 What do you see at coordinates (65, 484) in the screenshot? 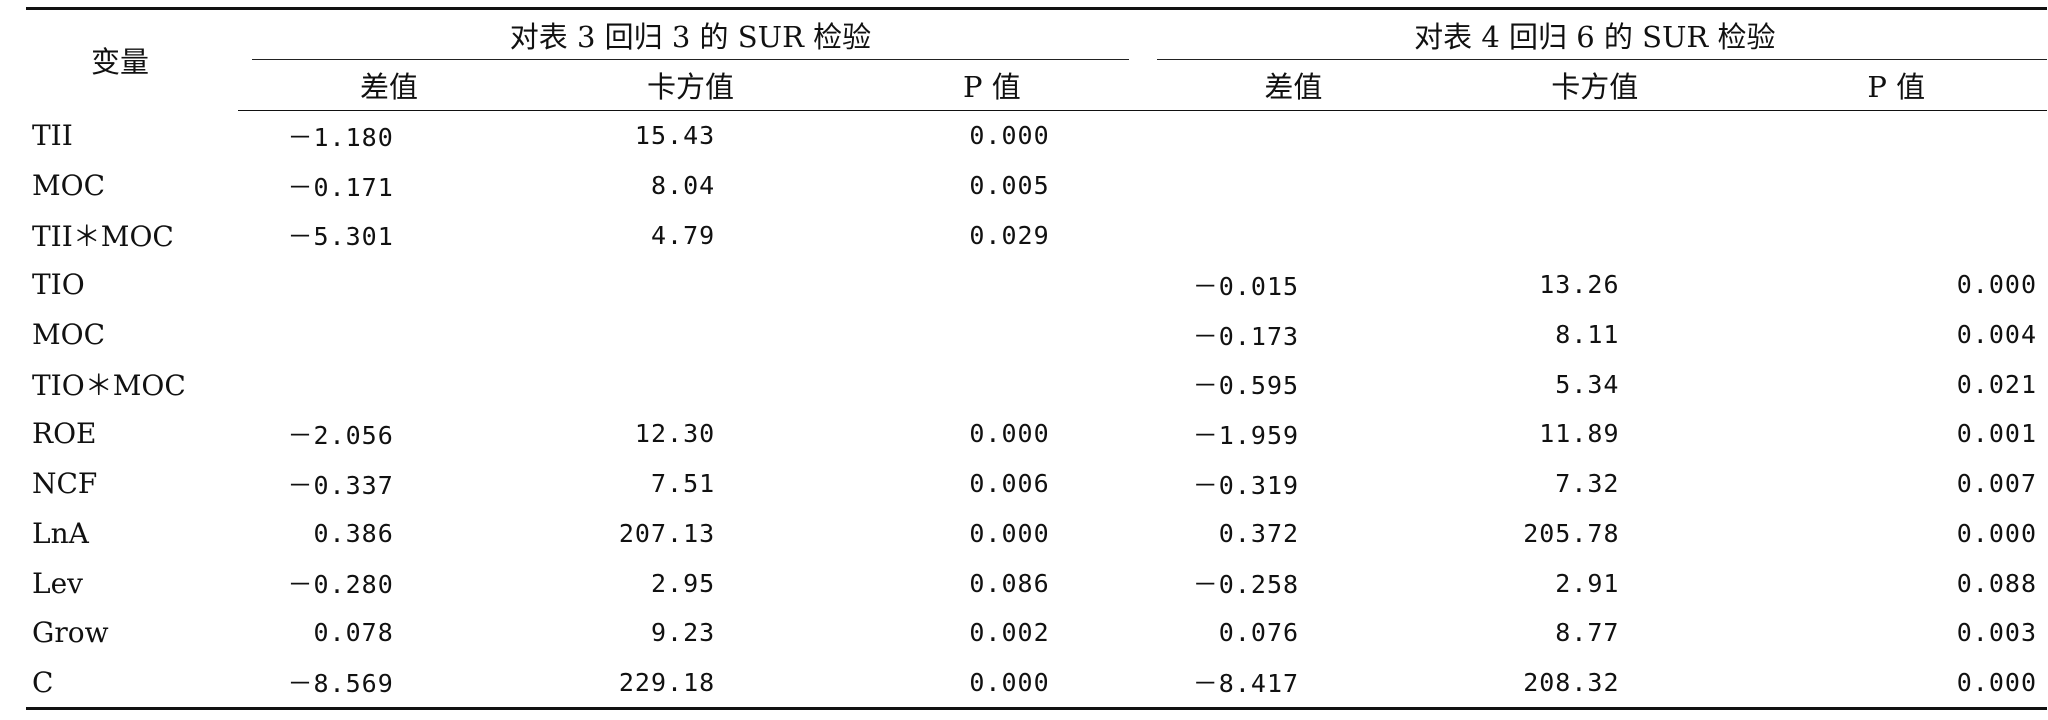
I see `row-variable-name: NCF` at bounding box center [65, 484].